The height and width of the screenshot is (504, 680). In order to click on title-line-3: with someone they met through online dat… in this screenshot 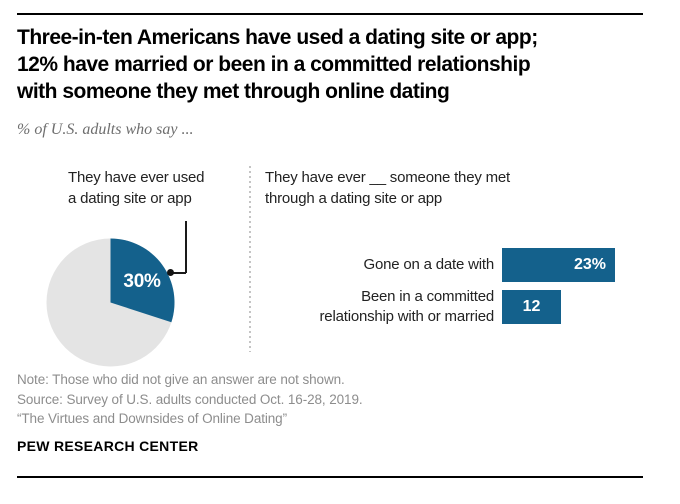, I will do `click(233, 91)`.